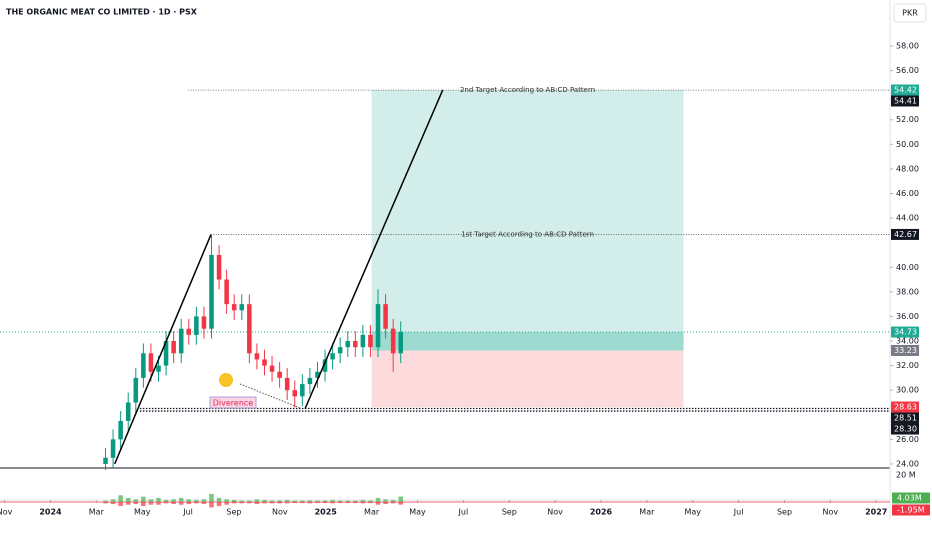 The height and width of the screenshot is (550, 932). I want to click on y-tick-label: 38.00, so click(907, 291).